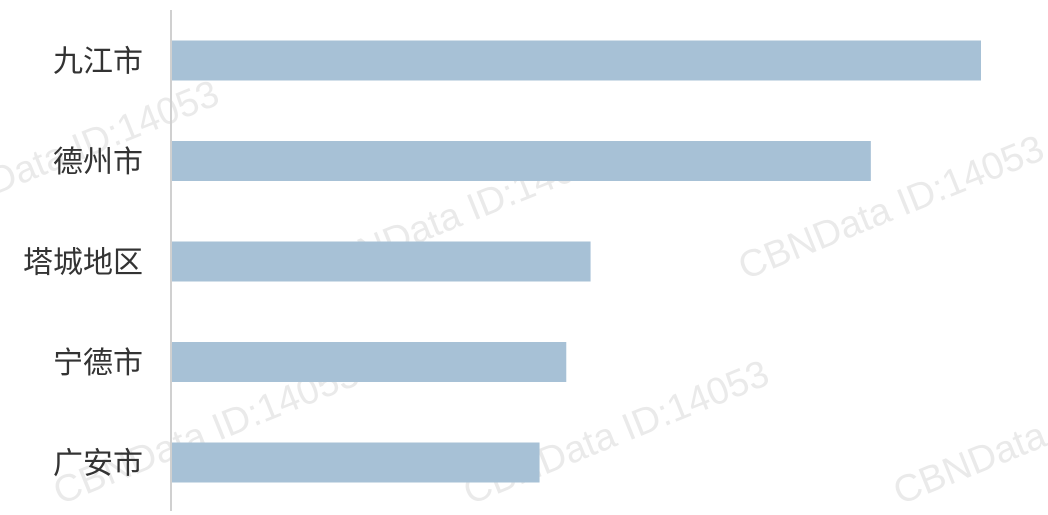 This screenshot has height=515, width=1048. Describe the element at coordinates (98, 162) in the screenshot. I see `category-label-2: 德州市` at that location.